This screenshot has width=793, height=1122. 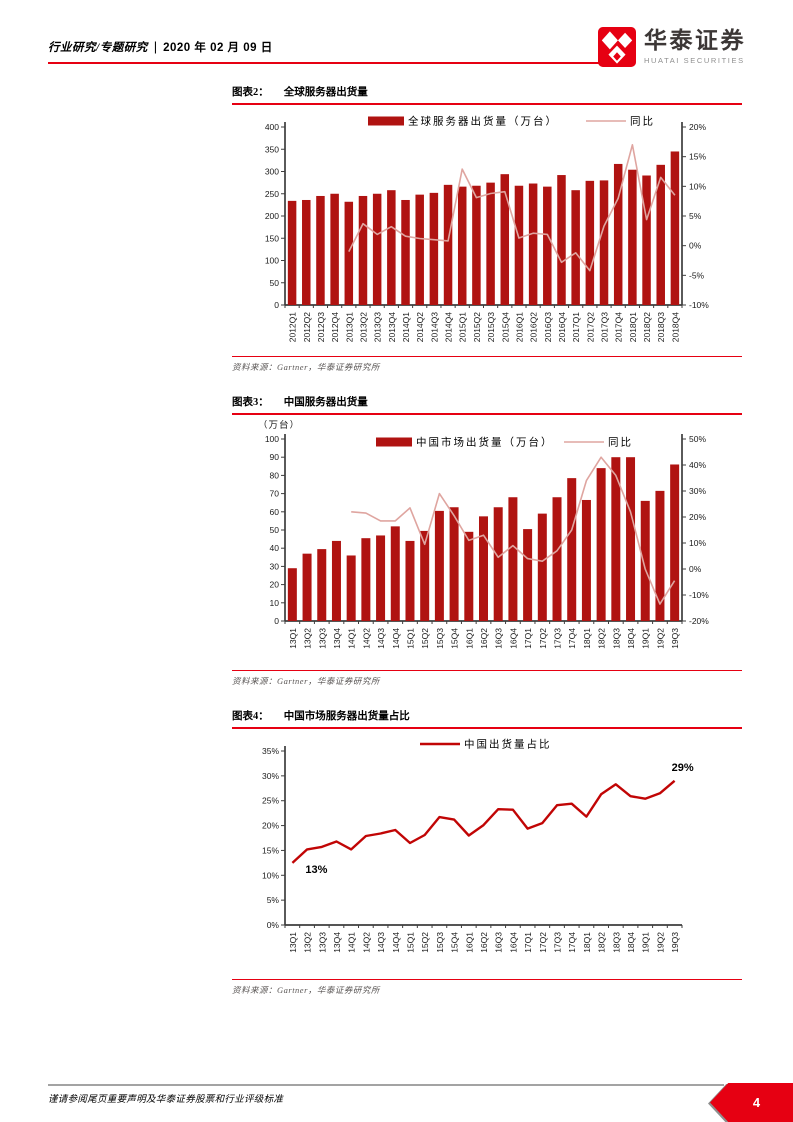 I want to click on svg-text: 70, so click(x=275, y=494).